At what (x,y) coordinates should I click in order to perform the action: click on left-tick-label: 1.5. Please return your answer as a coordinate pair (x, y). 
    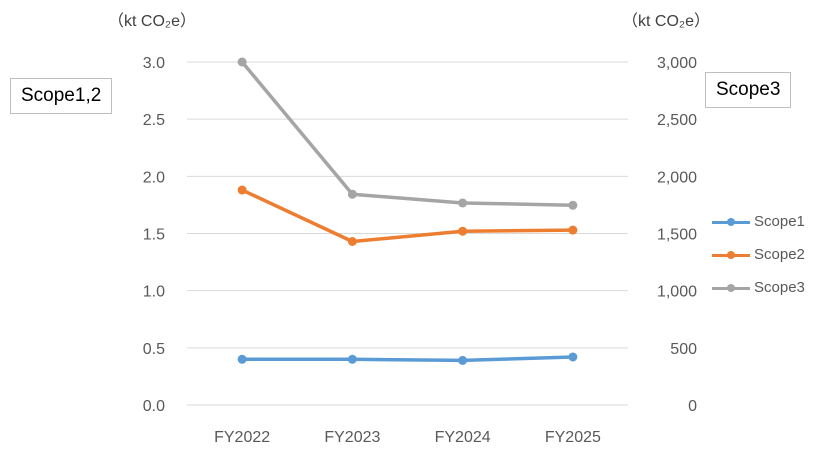
    Looking at the image, I should click on (154, 235).